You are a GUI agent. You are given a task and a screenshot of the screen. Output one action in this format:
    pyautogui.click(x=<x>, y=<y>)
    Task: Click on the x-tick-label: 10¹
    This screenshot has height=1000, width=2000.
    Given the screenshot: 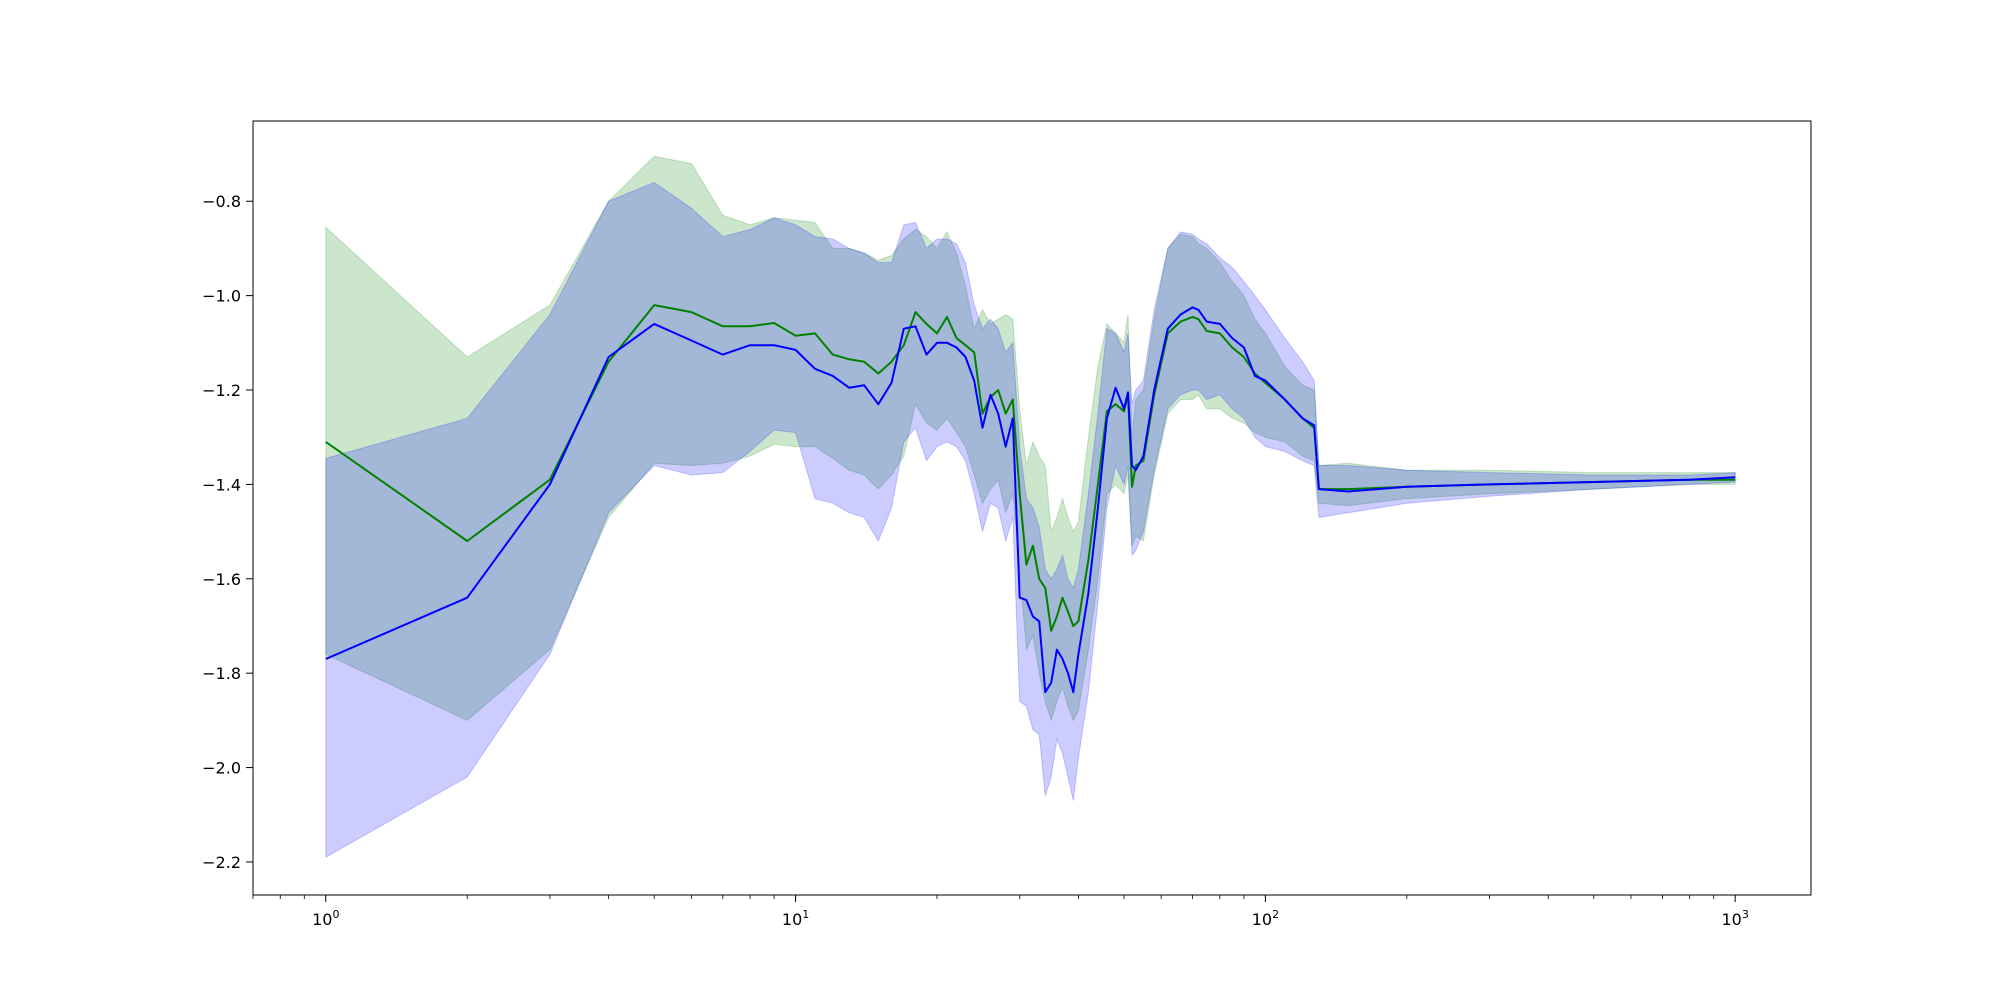 What is the action you would take?
    pyautogui.click(x=795, y=918)
    